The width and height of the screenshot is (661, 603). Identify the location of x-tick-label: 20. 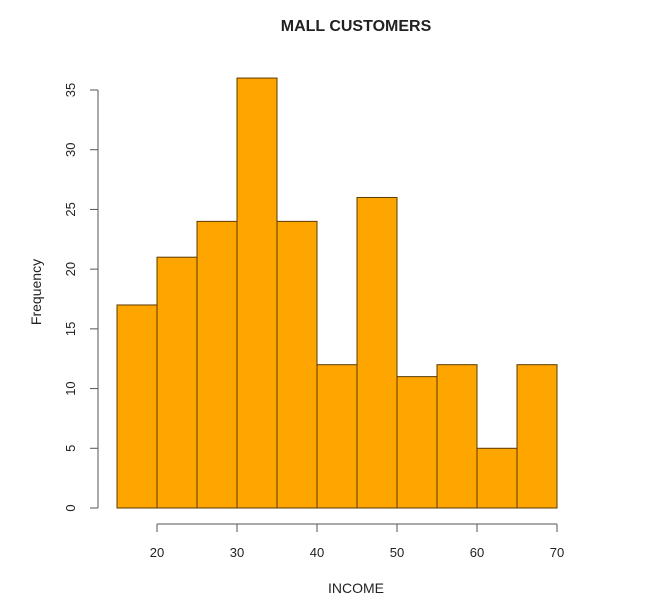
(157, 552).